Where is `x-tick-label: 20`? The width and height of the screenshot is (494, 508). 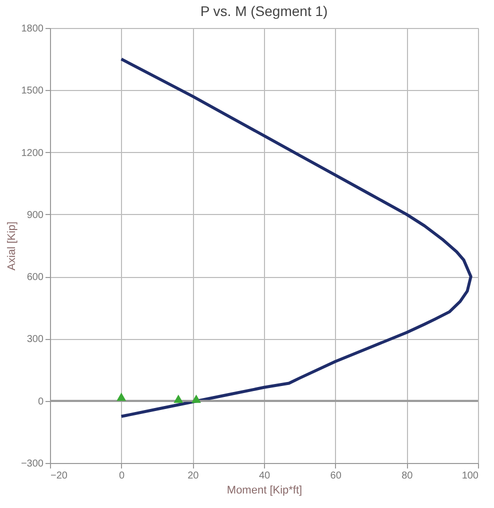
x-tick-label: 20 is located at coordinates (194, 476).